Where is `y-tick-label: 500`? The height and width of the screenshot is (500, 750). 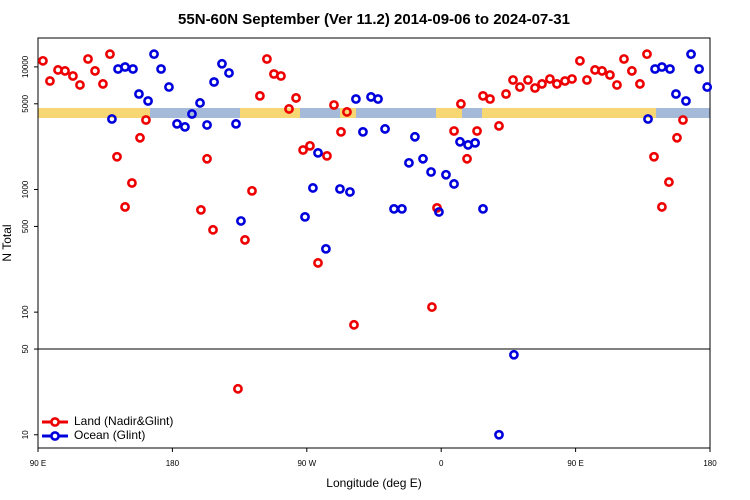
y-tick-label: 500 is located at coordinates (25, 226).